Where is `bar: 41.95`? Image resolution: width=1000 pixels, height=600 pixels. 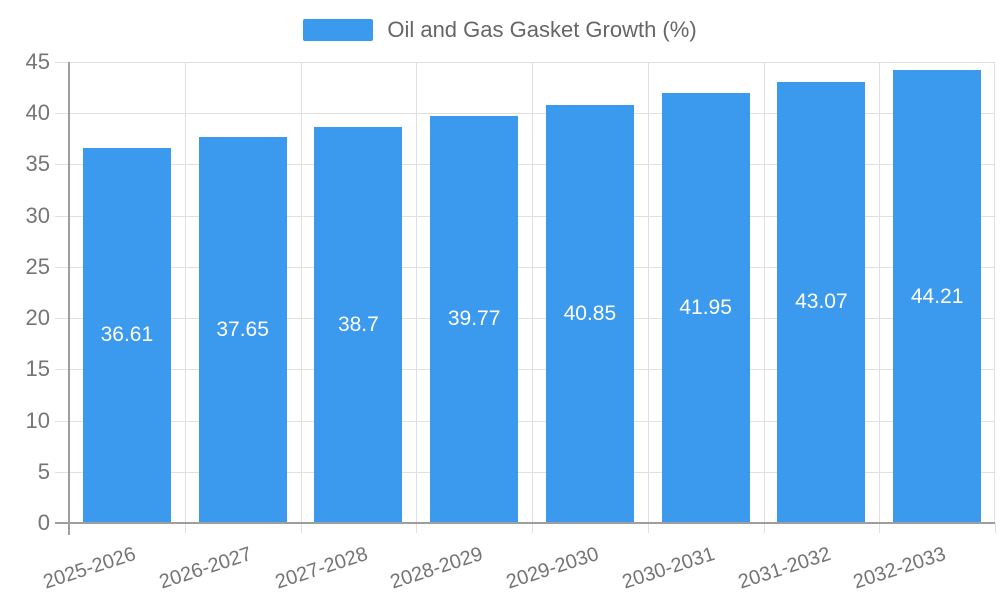
bar: 41.95 is located at coordinates (705, 308).